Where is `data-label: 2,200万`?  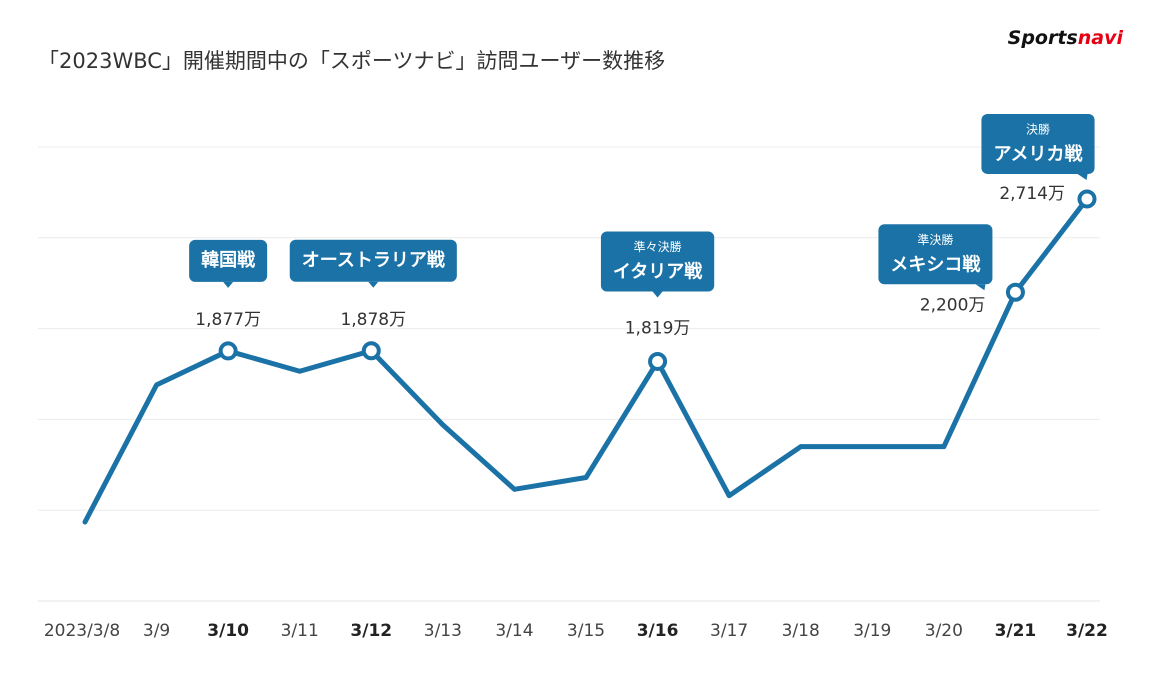 data-label: 2,200万 is located at coordinates (953, 305).